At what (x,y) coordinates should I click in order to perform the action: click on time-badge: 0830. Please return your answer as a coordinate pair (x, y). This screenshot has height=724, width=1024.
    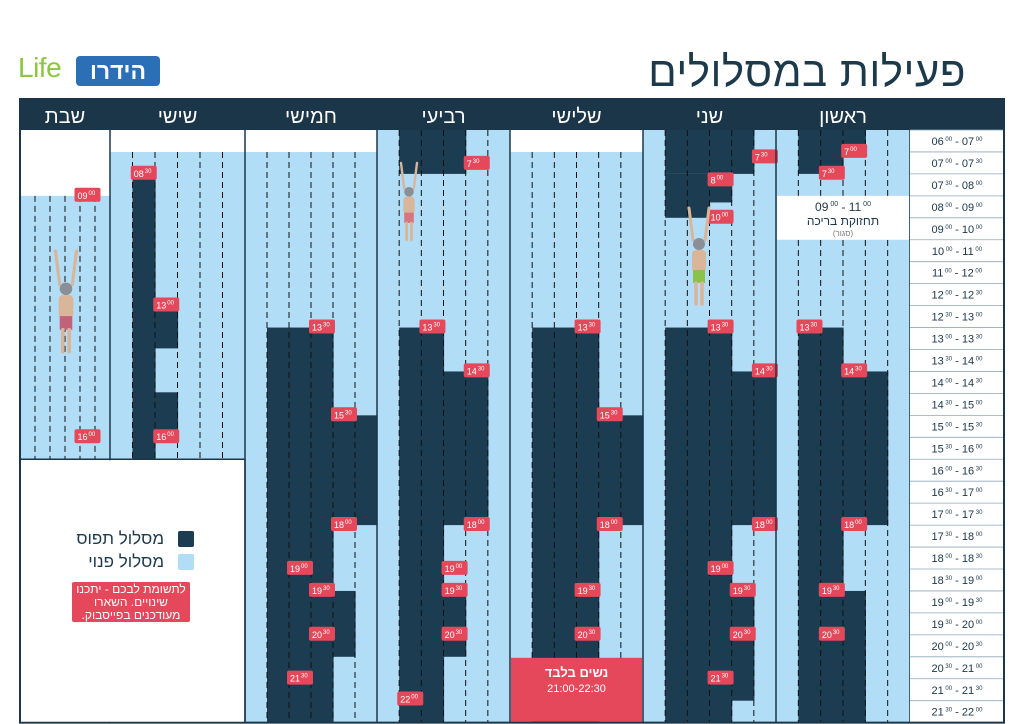
    Looking at the image, I should click on (143, 172).